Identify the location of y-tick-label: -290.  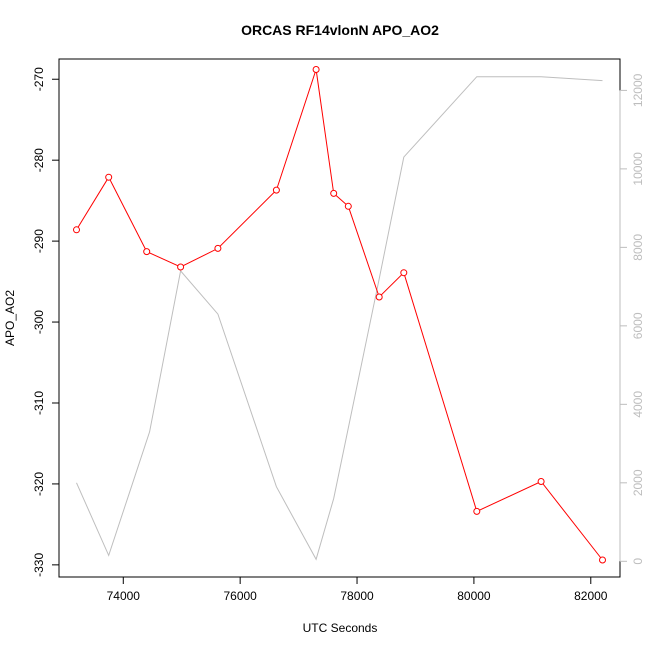
(39, 241).